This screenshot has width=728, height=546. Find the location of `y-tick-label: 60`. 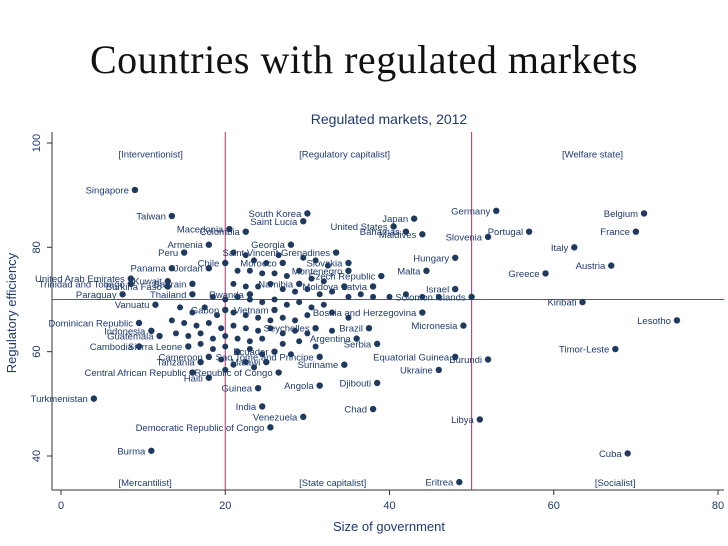

y-tick-label: 60 is located at coordinates (37, 352).